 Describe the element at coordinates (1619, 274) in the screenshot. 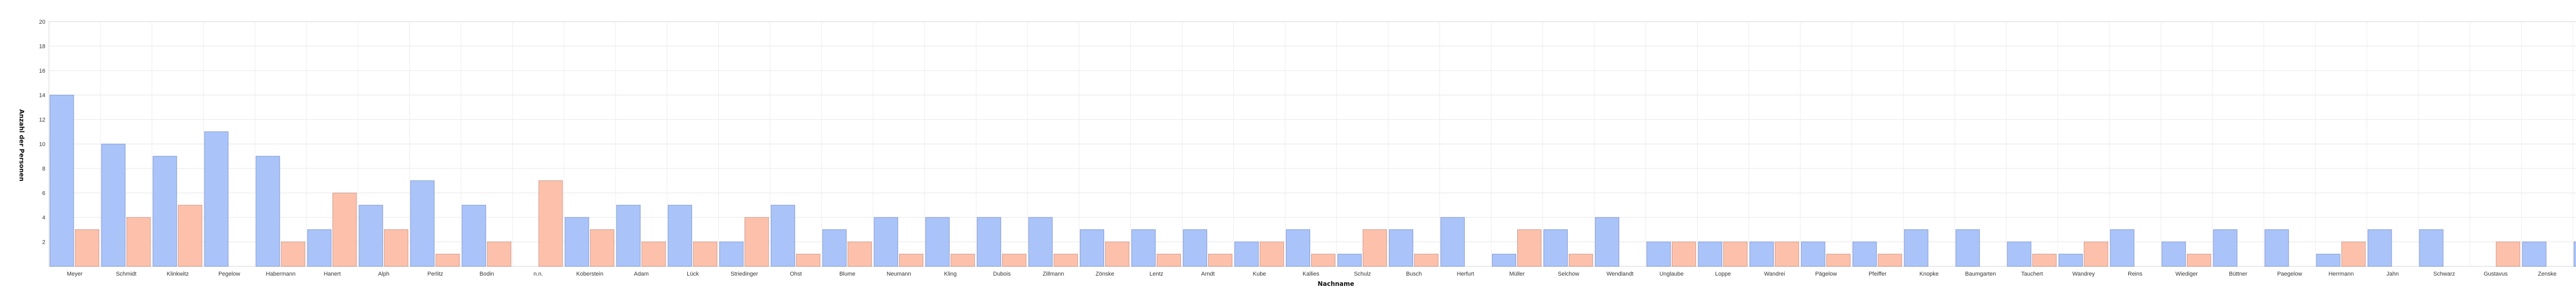

I see `x-tick-label: Wendlandt` at that location.